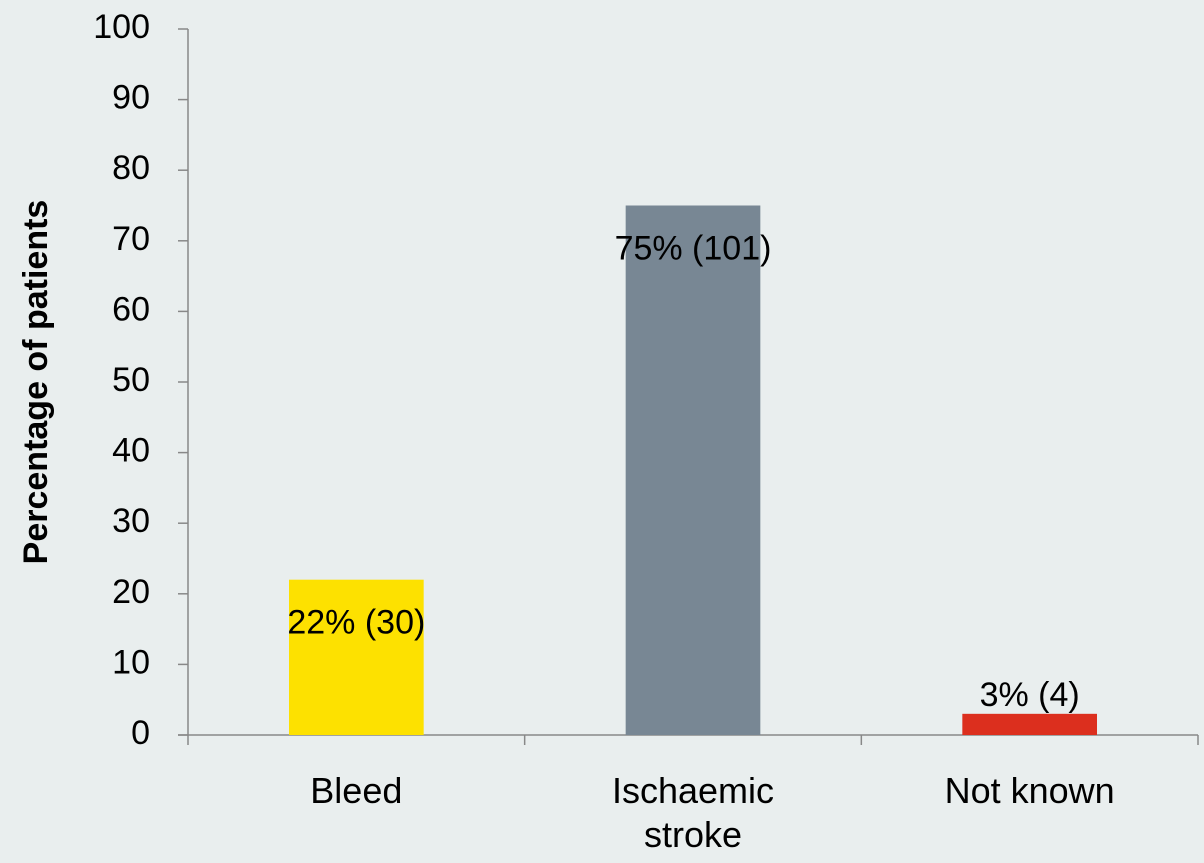  I want to click on x-tick-label: Not known, so click(1029, 790).